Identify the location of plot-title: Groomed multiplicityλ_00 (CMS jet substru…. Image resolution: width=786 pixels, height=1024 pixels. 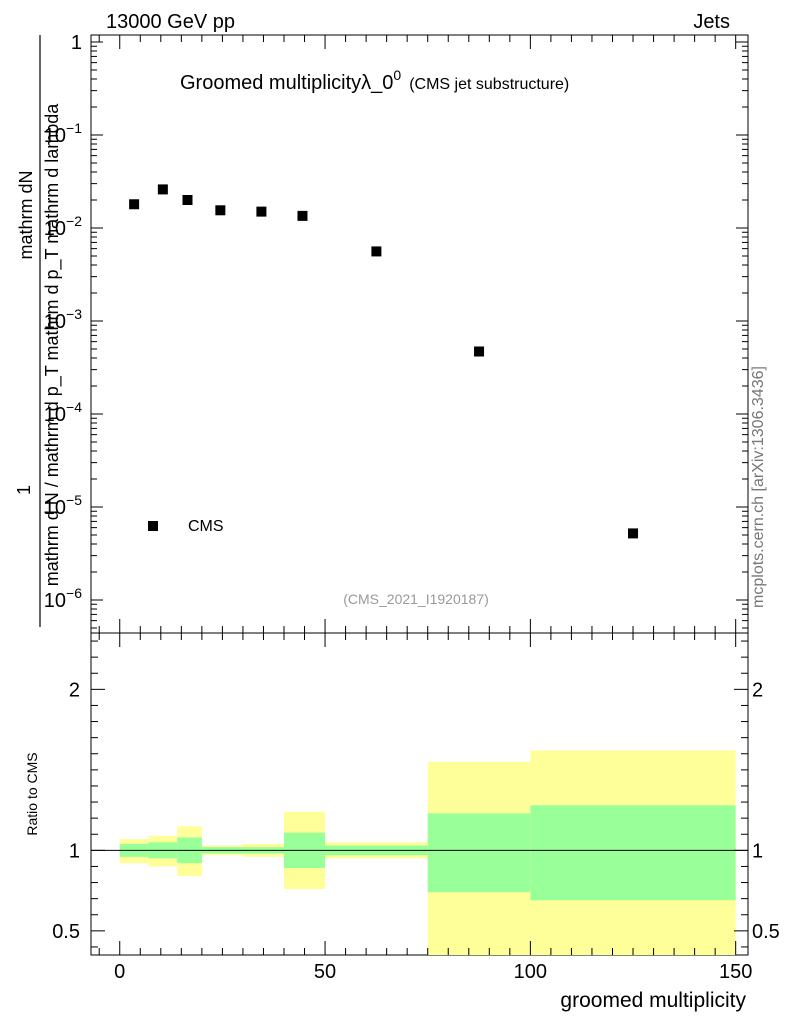
(374, 80).